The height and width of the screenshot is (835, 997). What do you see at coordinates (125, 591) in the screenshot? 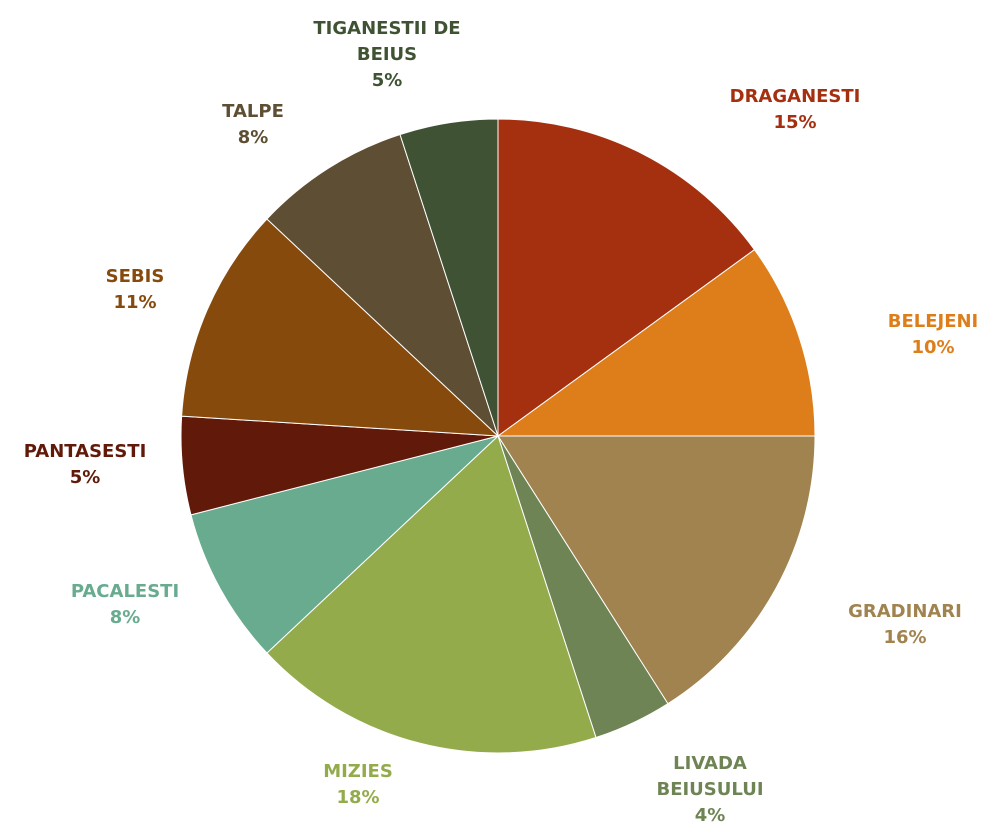
I see `category-label: PACALESTI` at bounding box center [125, 591].